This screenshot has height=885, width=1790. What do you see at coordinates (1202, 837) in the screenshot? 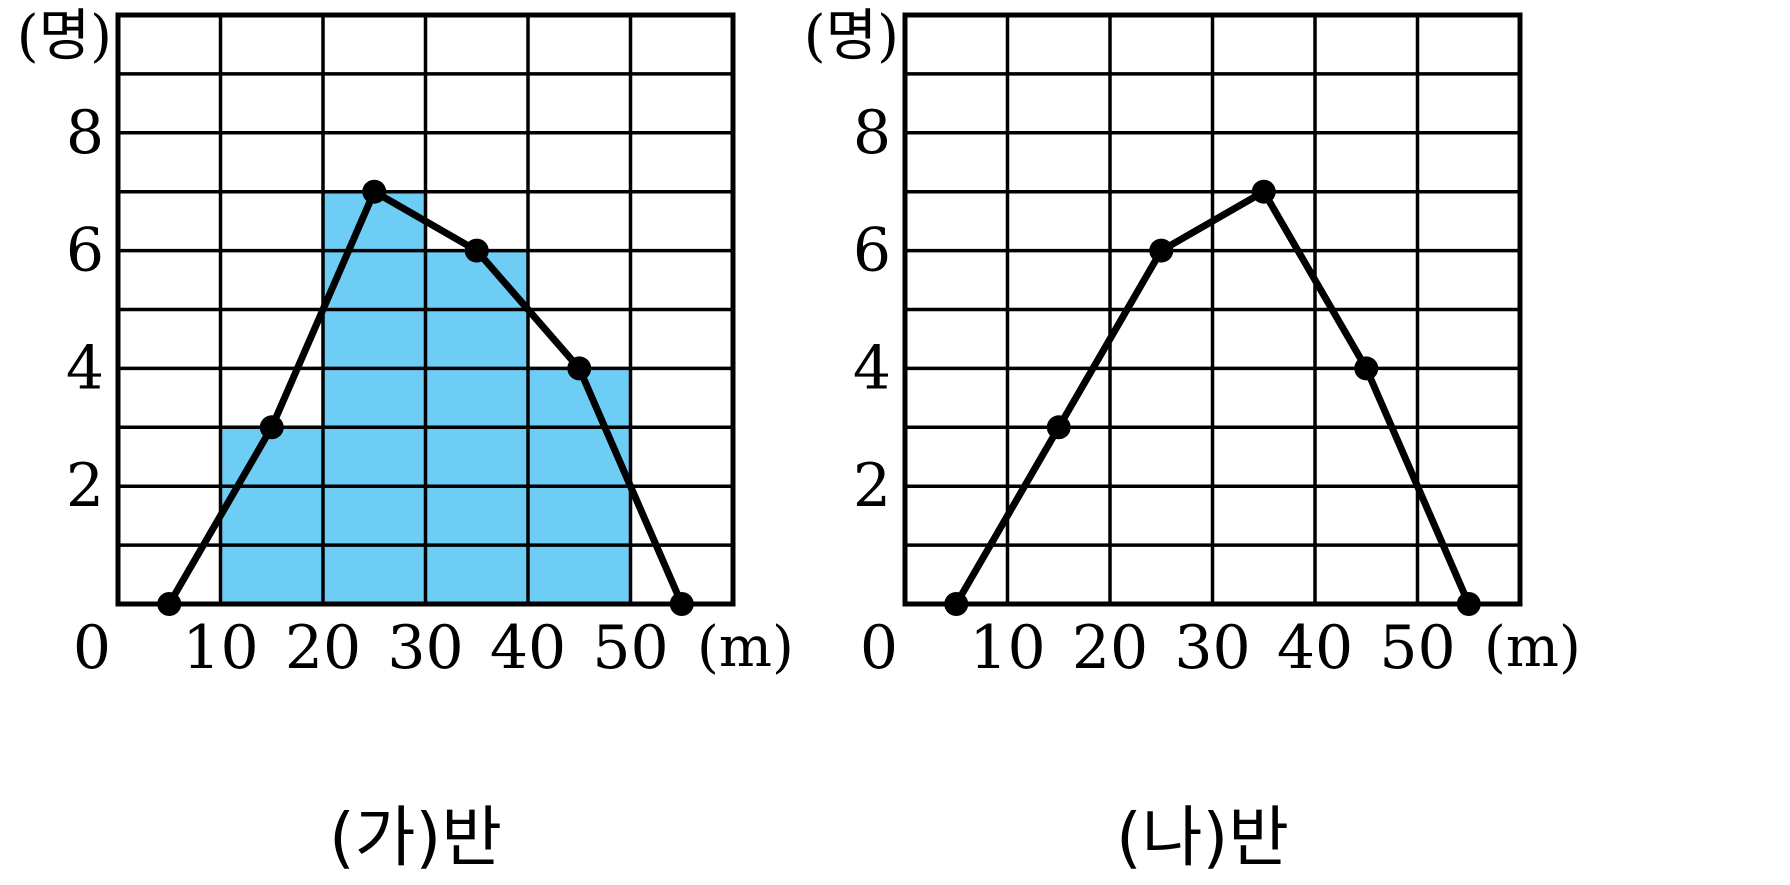
I see `chart-caption: (나)반` at bounding box center [1202, 837].